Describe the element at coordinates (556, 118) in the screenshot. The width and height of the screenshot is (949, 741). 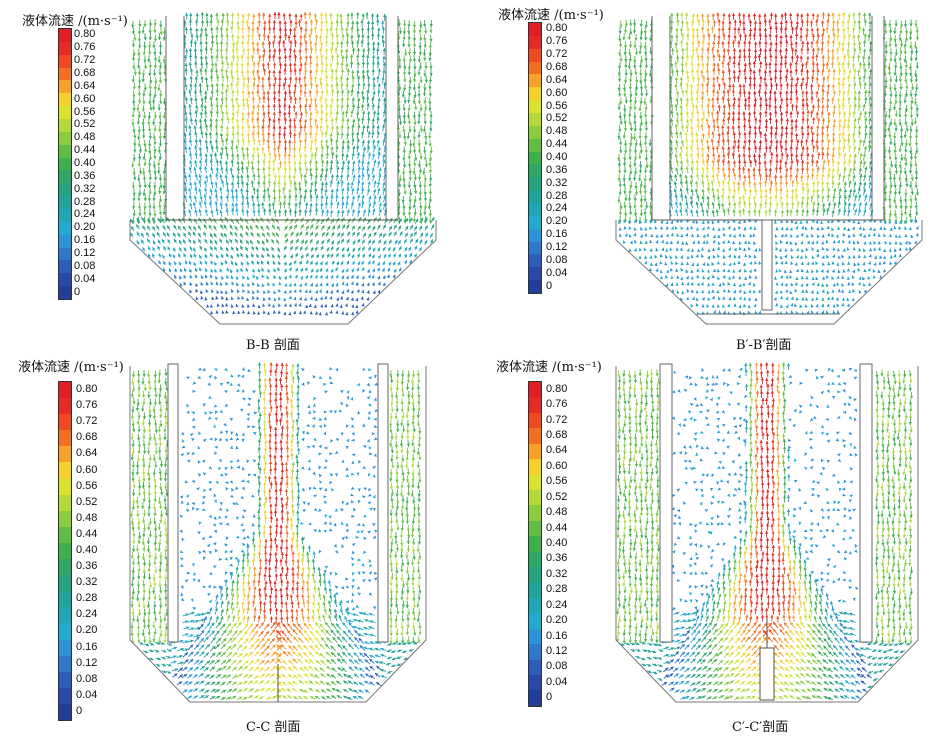
I see `colorbar-tick-label: 0.52` at that location.